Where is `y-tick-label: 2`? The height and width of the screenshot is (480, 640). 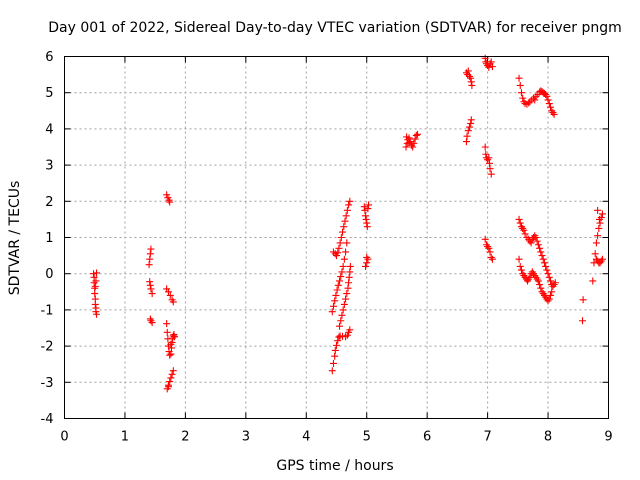
y-tick-label: 2 is located at coordinates (49, 202).